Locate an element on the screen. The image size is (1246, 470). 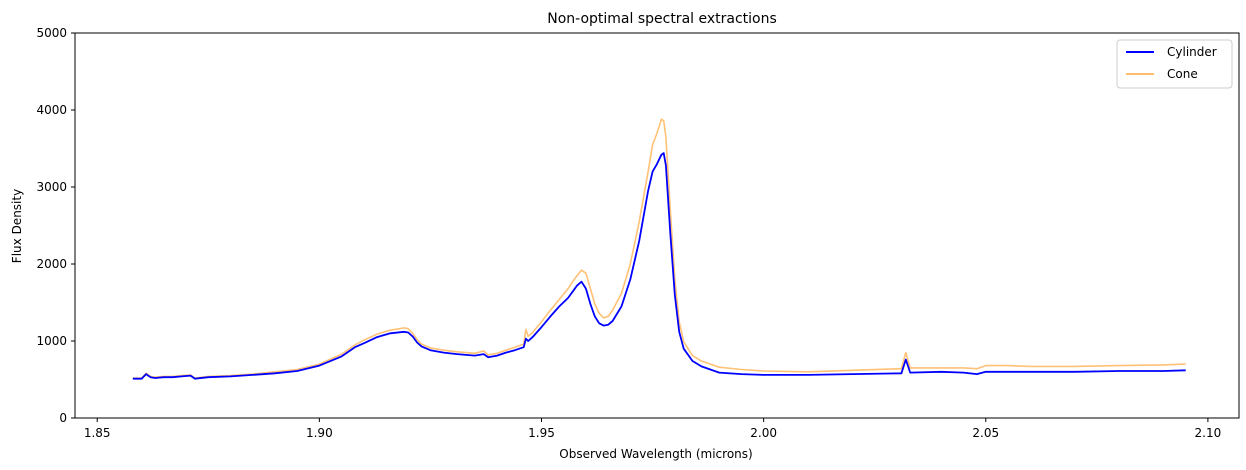
x-tick-label: 1.95 is located at coordinates (541, 433).